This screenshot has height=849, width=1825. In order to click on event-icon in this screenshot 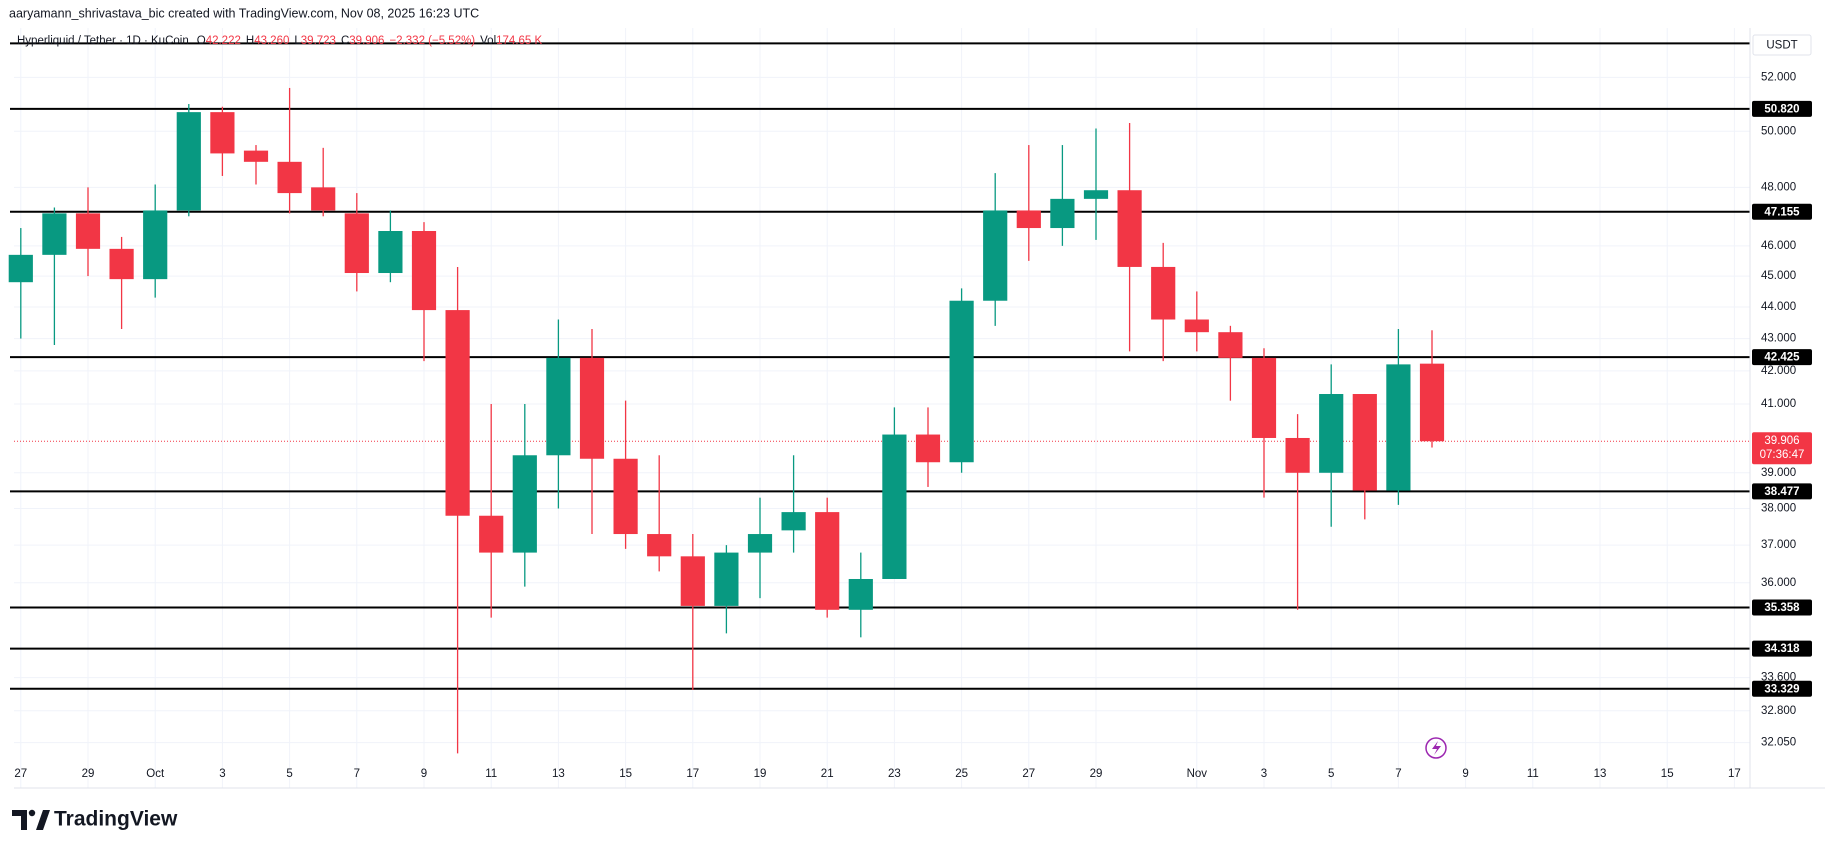, I will do `click(1436, 748)`.